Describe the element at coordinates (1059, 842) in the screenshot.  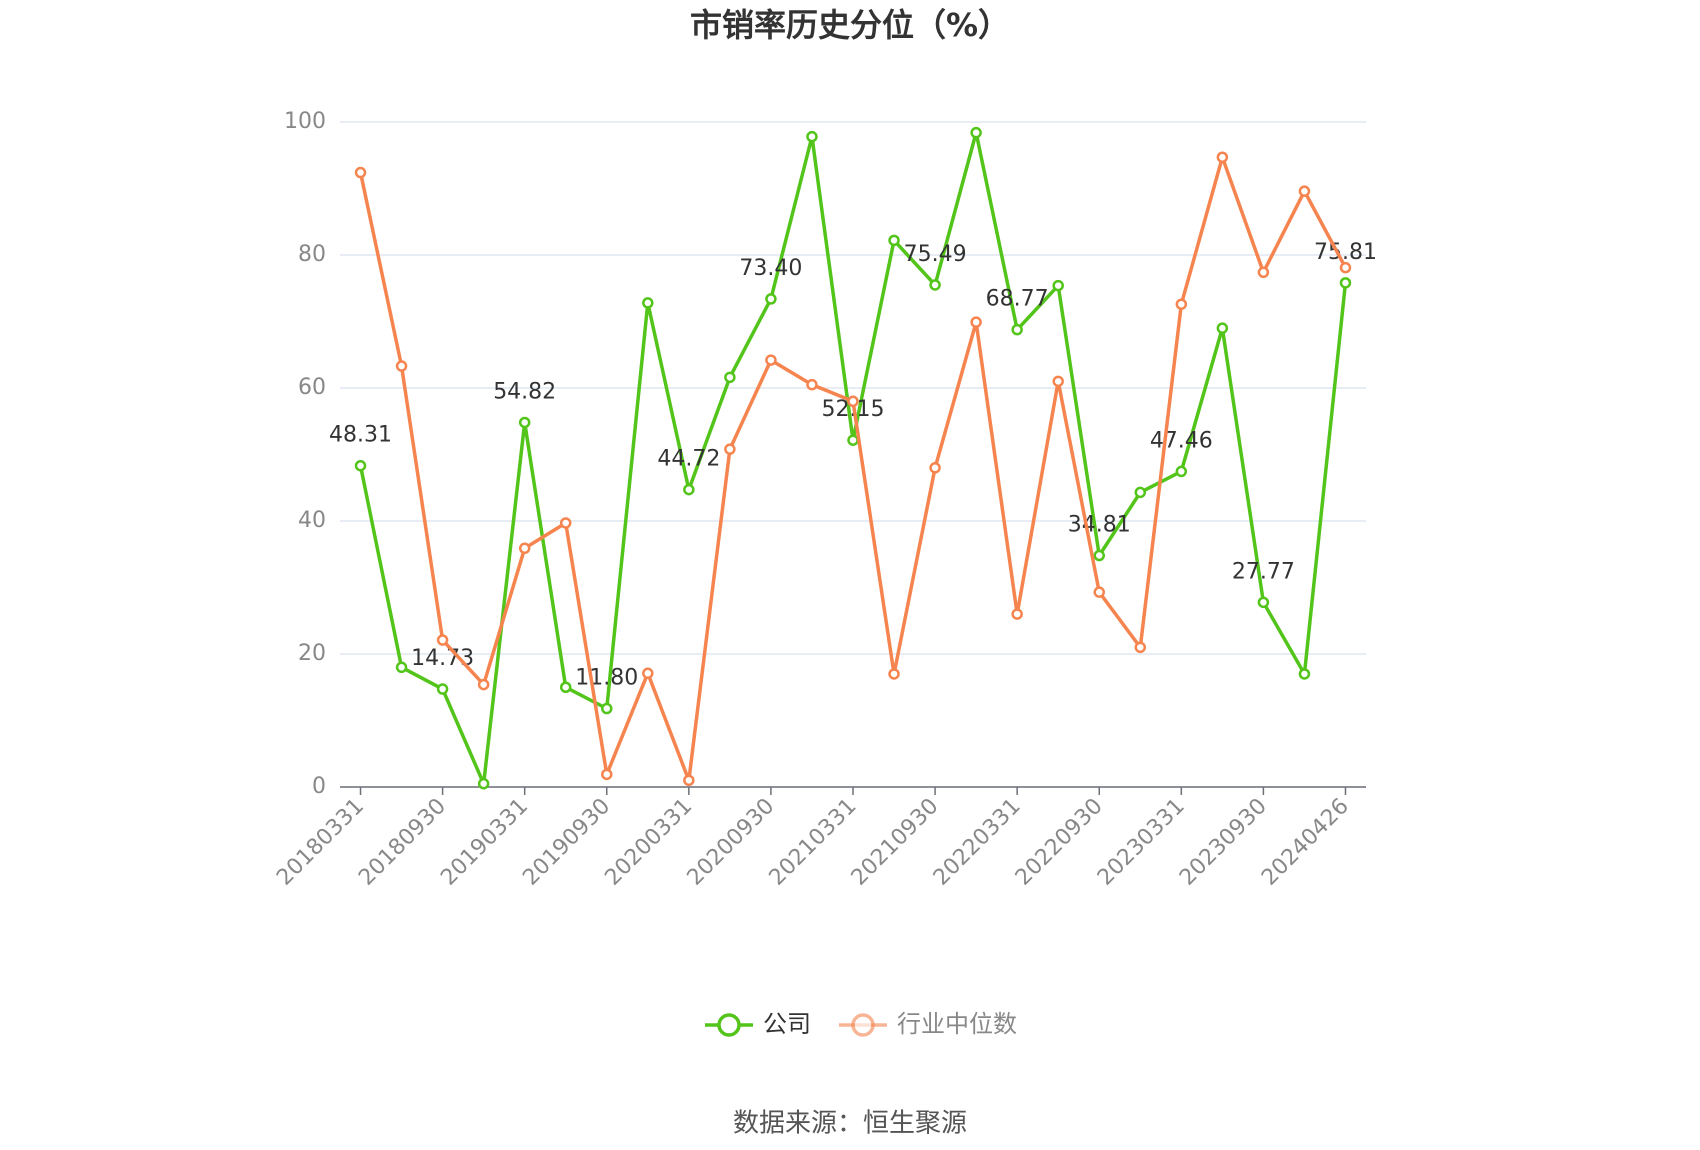
I see `x-tick-label: 20220930` at that location.